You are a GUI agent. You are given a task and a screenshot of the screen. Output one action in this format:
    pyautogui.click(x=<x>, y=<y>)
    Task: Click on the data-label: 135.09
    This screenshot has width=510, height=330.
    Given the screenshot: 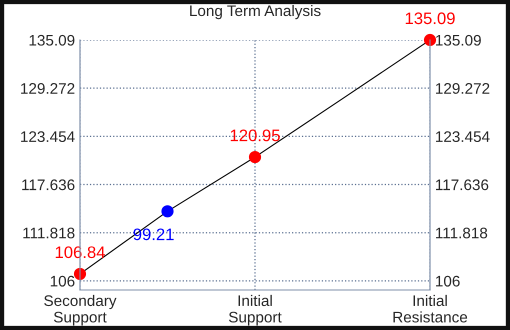 What is the action you would take?
    pyautogui.click(x=430, y=18)
    